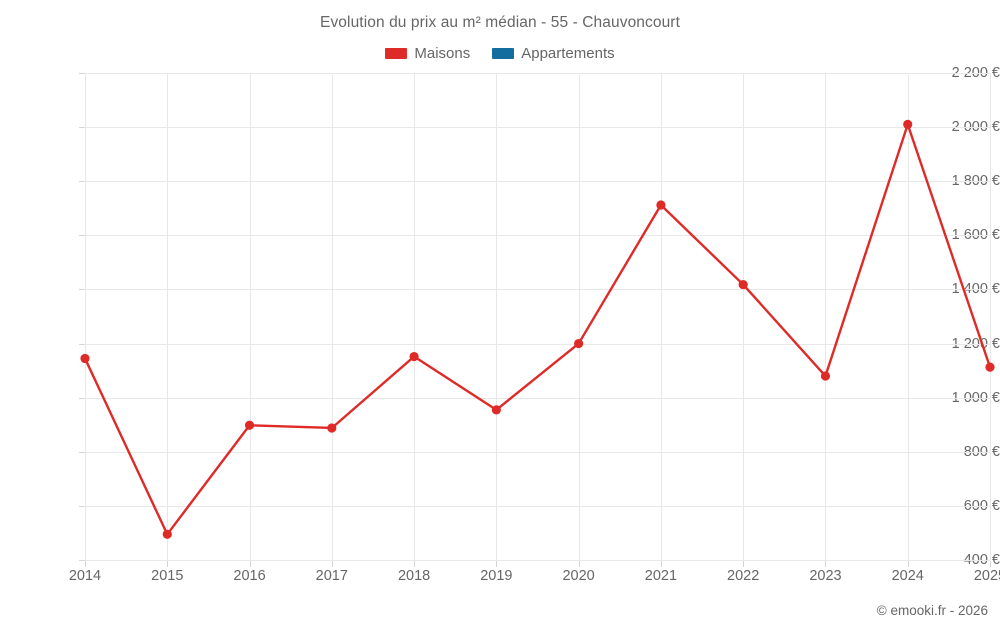 The width and height of the screenshot is (1000, 625). Describe the element at coordinates (331, 576) in the screenshot. I see `x-axis-tick-label: 2017` at that location.